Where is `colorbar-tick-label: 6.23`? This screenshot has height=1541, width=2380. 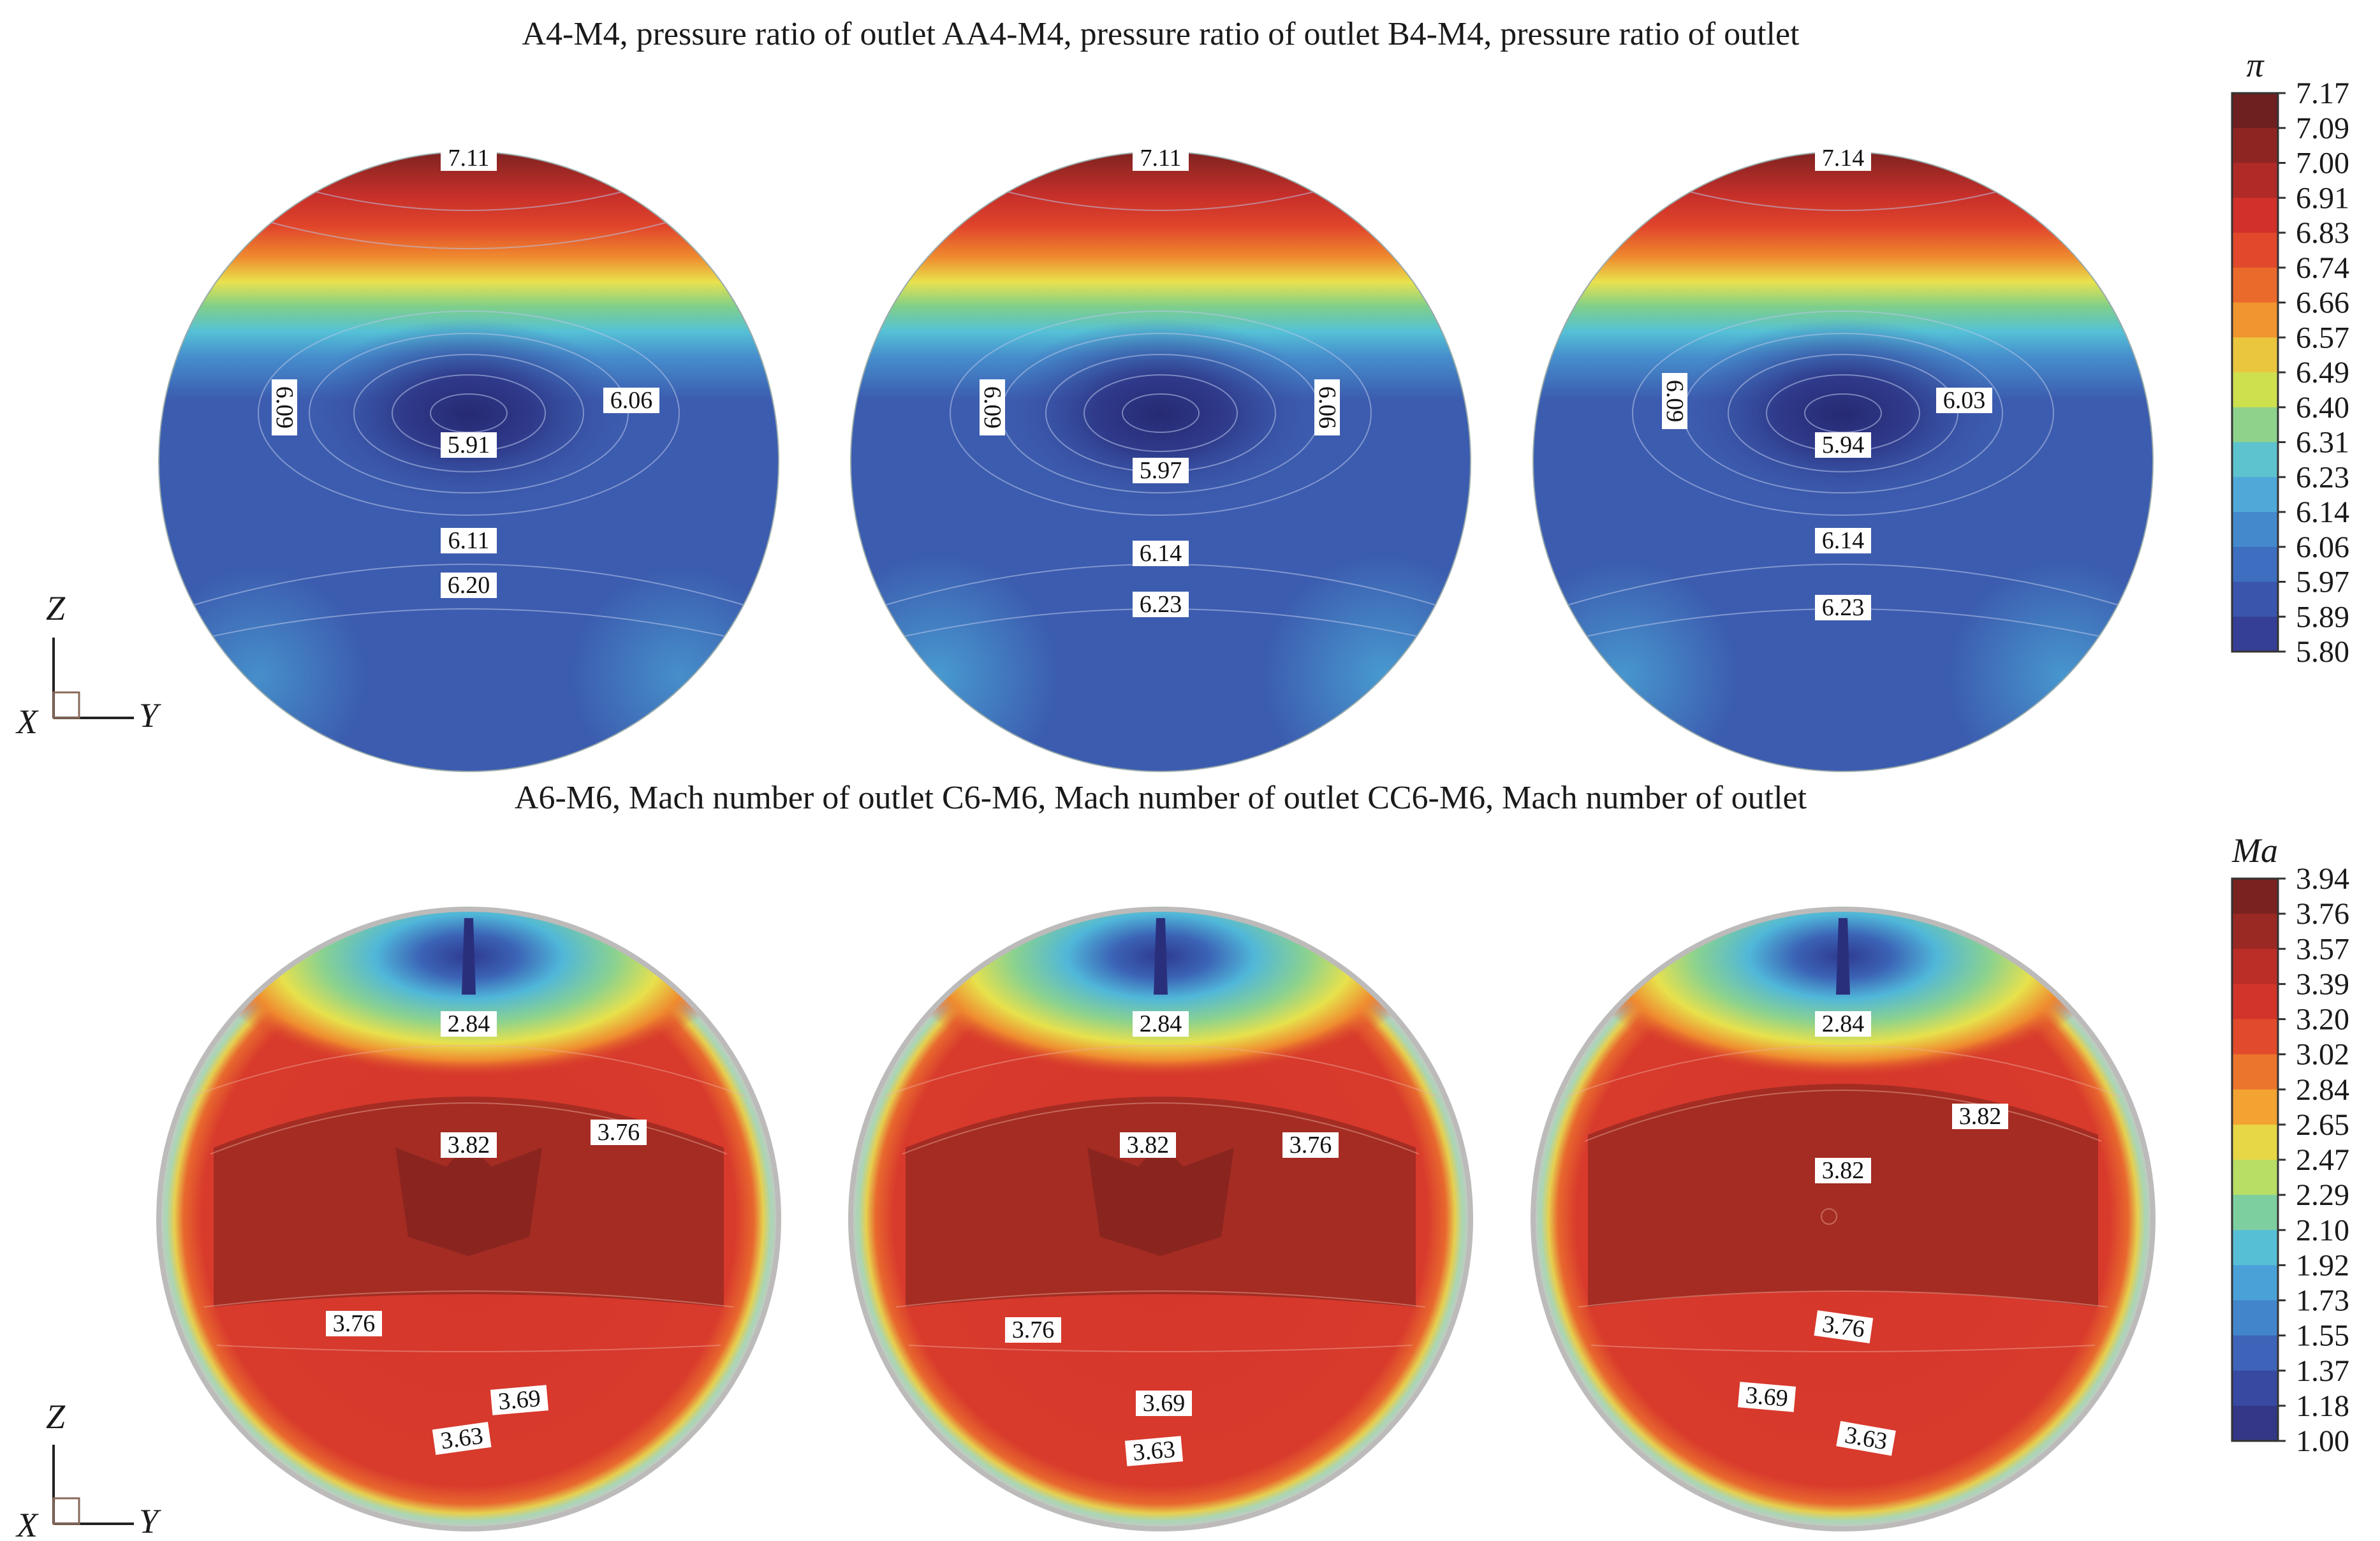 colorbar-tick-label: 6.23 is located at coordinates (2322, 477).